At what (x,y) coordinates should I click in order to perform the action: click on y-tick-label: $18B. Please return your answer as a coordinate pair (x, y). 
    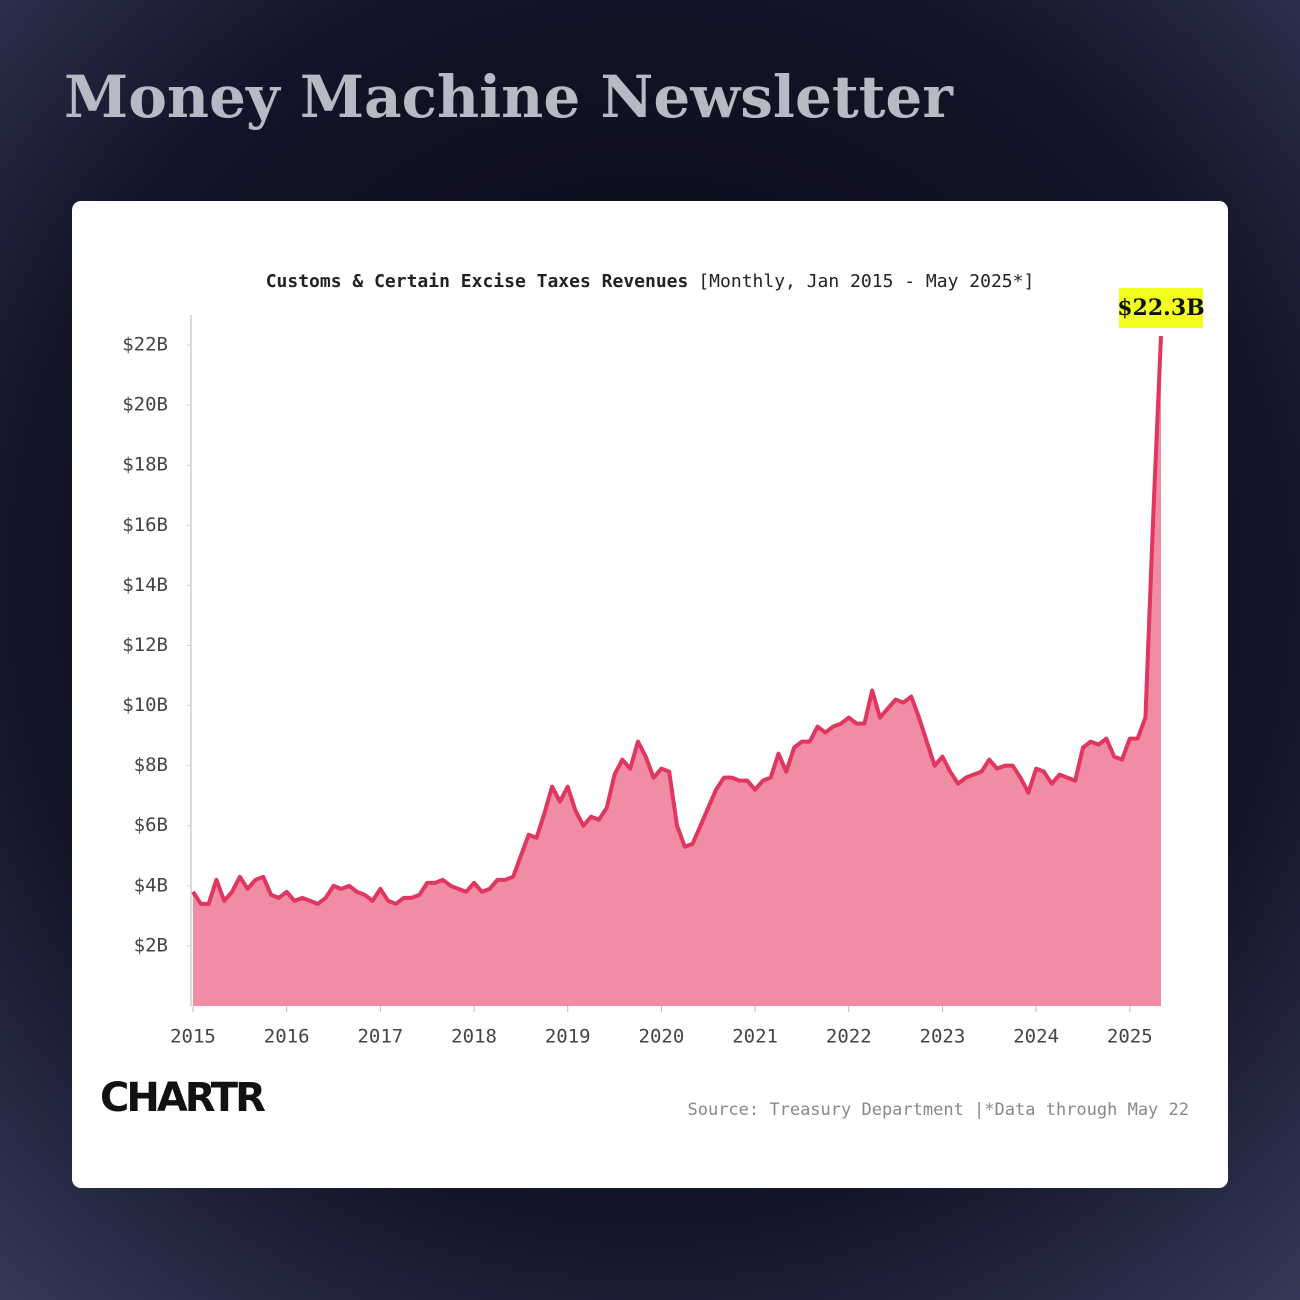
    Looking at the image, I should click on (145, 465).